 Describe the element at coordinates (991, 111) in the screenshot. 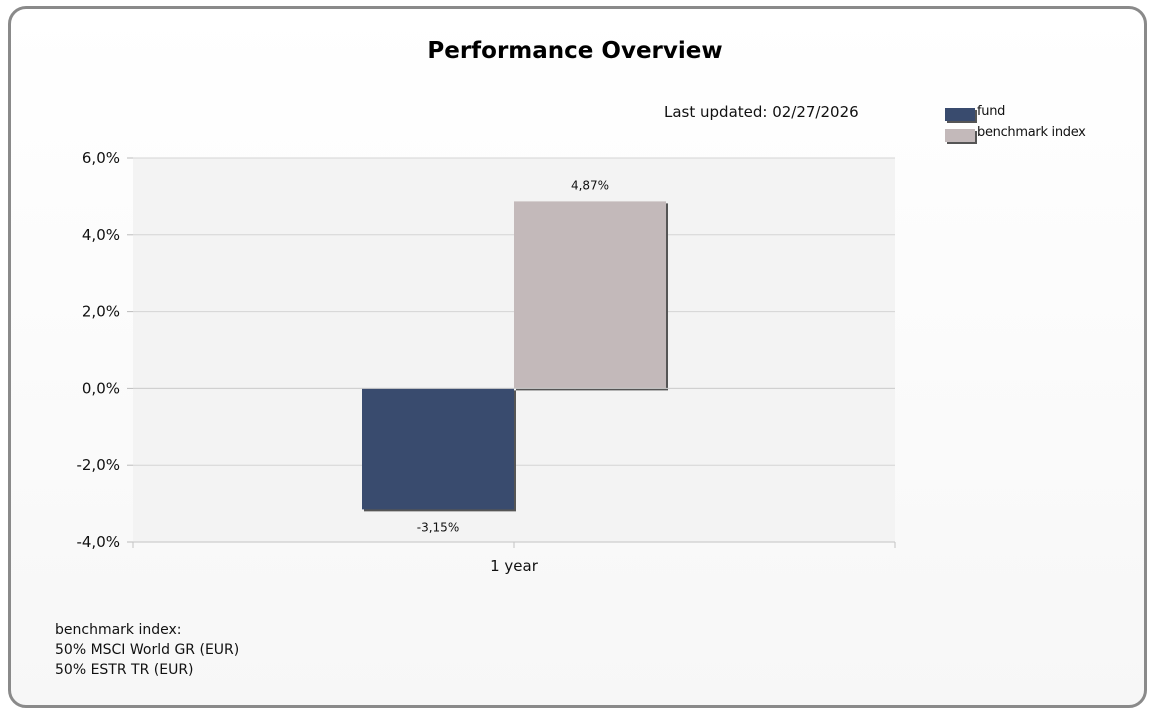

I see `legend-label-fund: fund` at that location.